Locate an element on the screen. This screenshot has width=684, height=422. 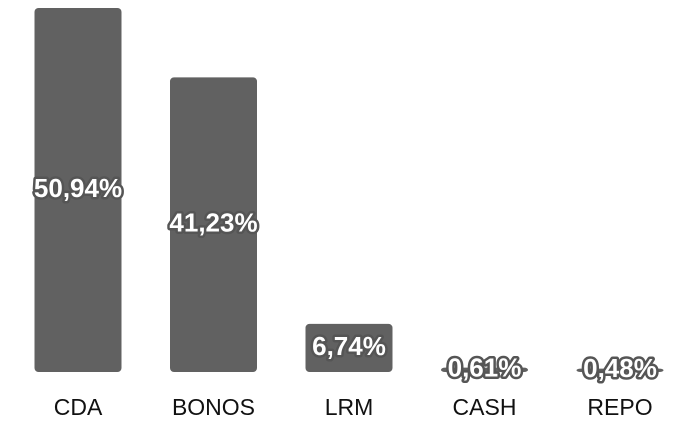
value-label: 41,23% is located at coordinates (213, 223).